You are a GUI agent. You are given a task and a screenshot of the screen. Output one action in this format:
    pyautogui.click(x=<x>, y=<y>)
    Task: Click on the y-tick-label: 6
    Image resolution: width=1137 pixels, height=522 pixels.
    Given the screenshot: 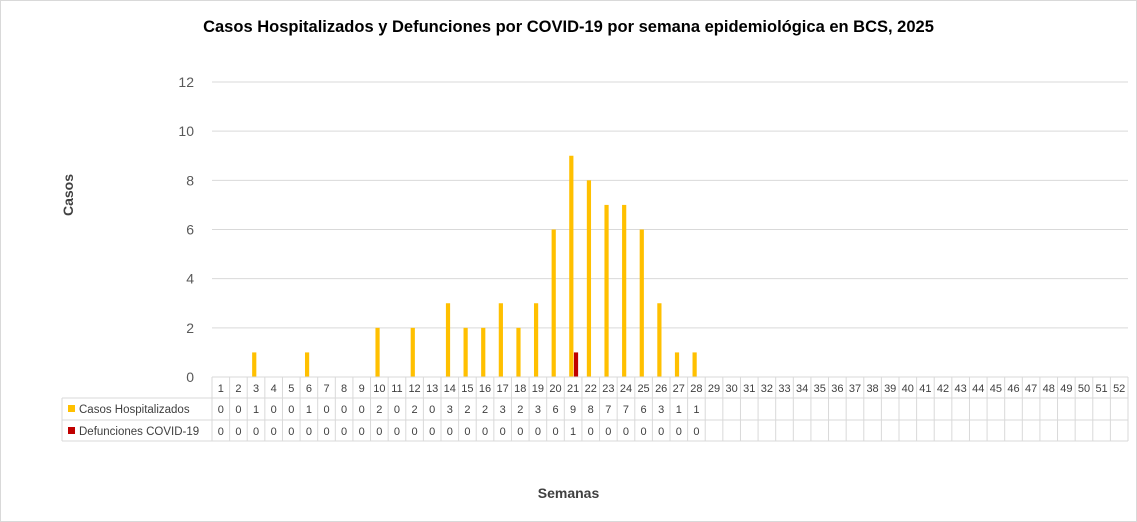 What is the action you would take?
    pyautogui.click(x=190, y=230)
    